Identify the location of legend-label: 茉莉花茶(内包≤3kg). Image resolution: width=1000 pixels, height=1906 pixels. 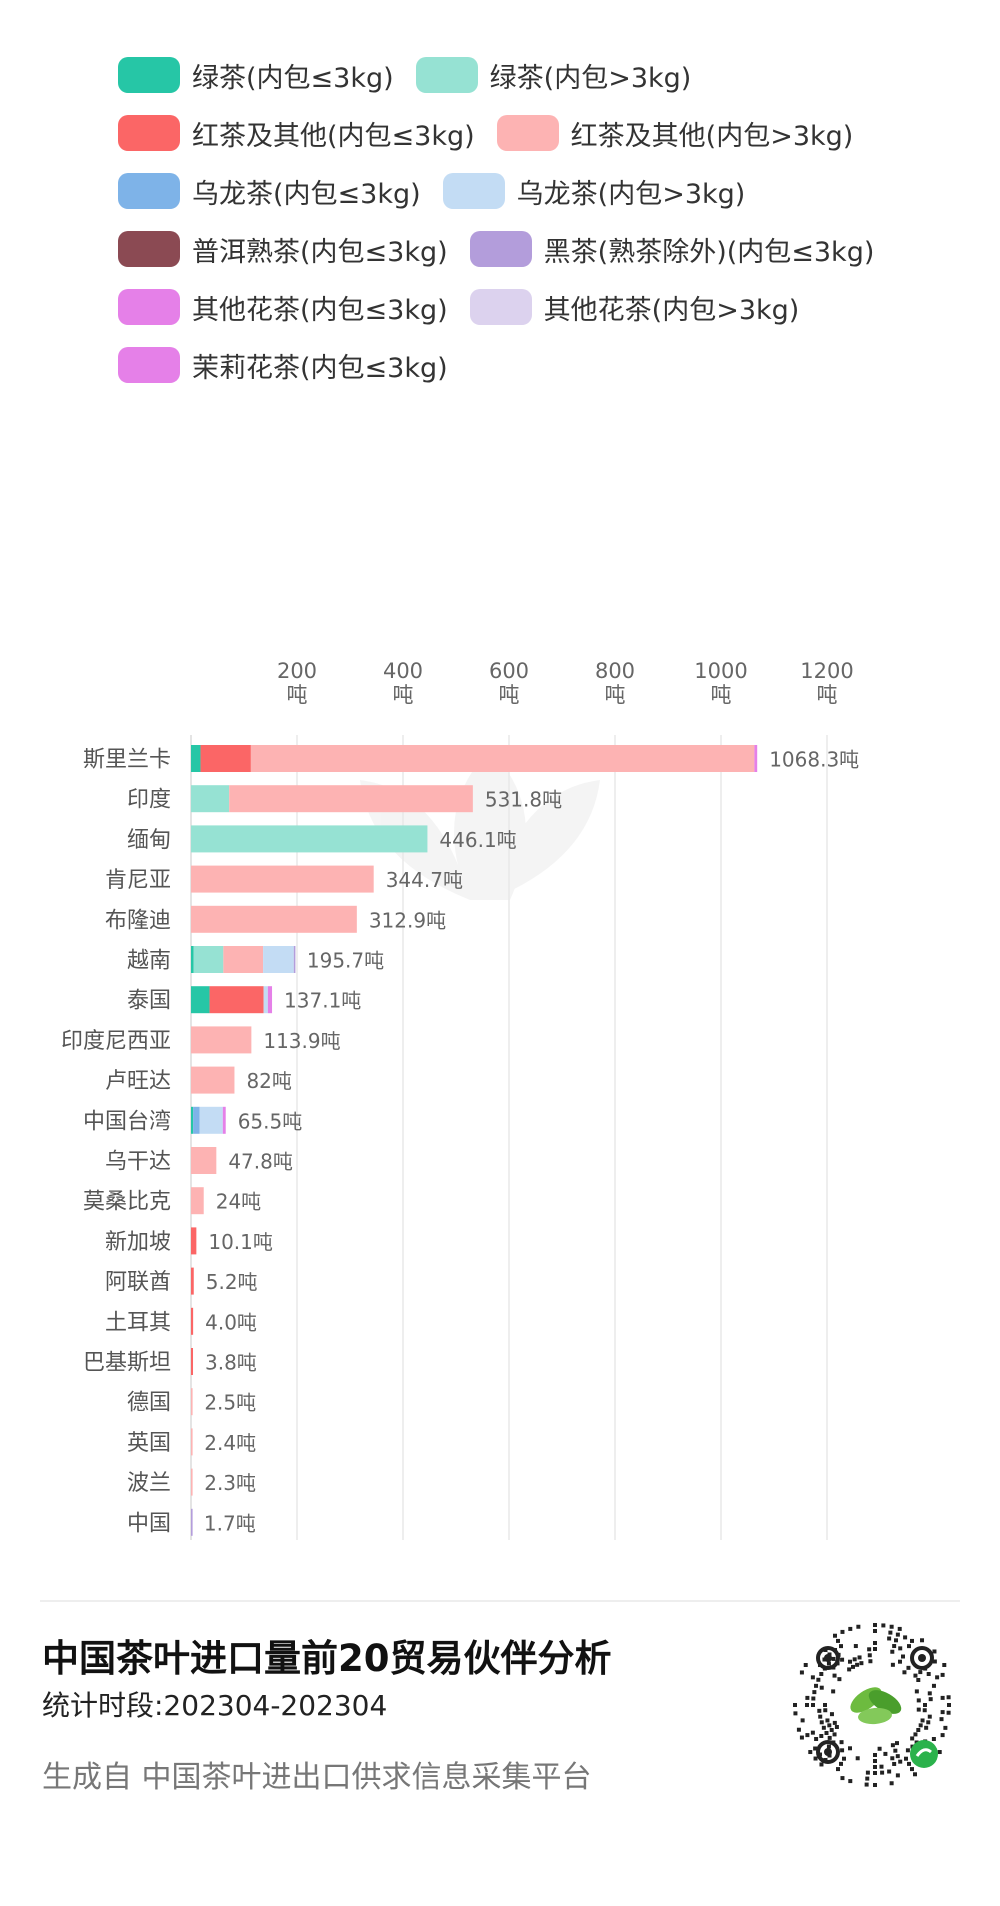
(320, 368).